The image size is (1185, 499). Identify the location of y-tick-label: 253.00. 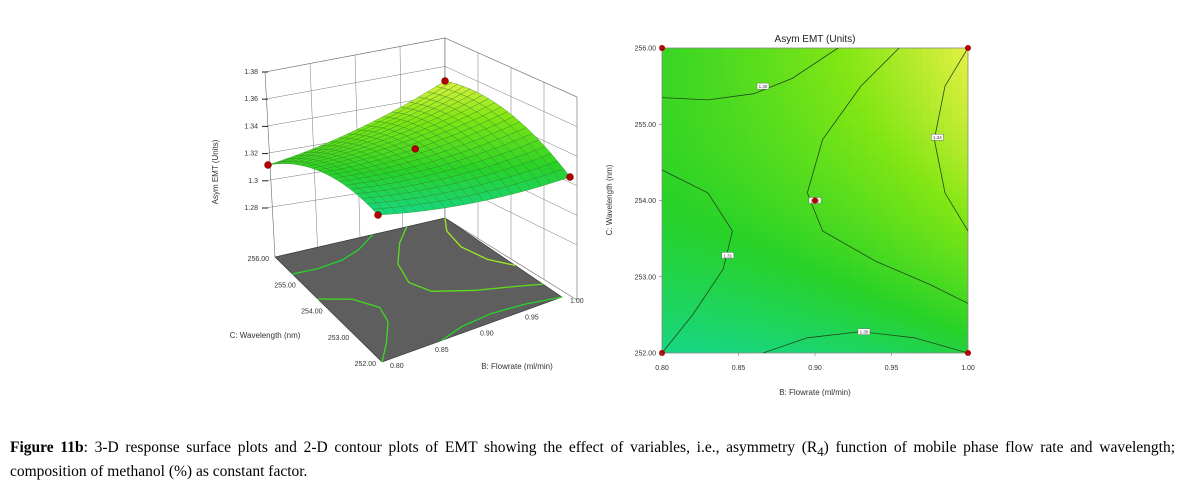
(646, 277).